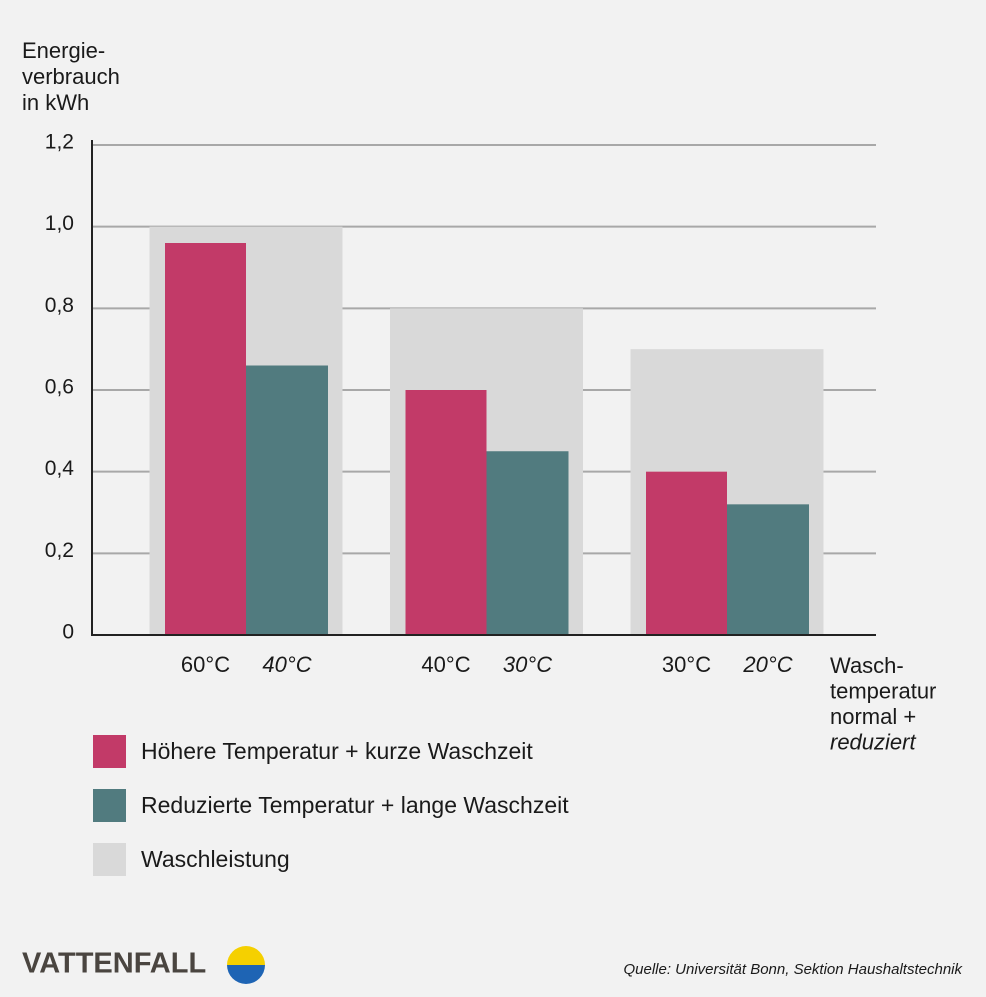 This screenshot has width=986, height=997. I want to click on y-tick-label: 1,0, so click(59, 223).